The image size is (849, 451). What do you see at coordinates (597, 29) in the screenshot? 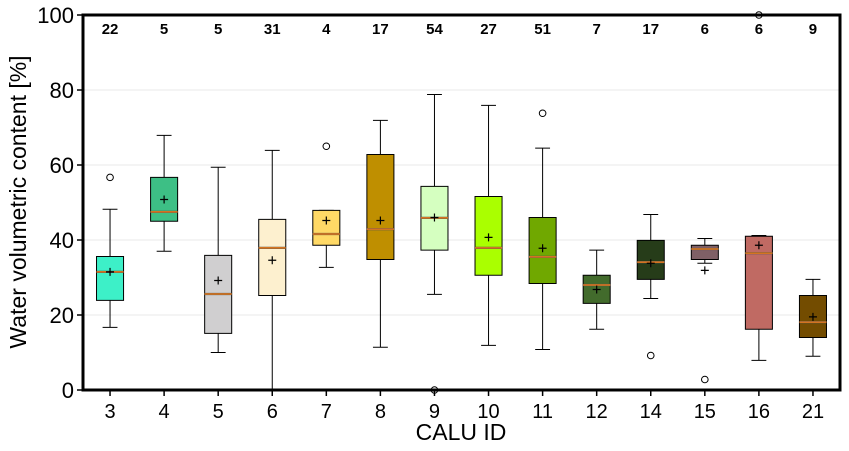
I see `count-label: 7` at bounding box center [597, 29].